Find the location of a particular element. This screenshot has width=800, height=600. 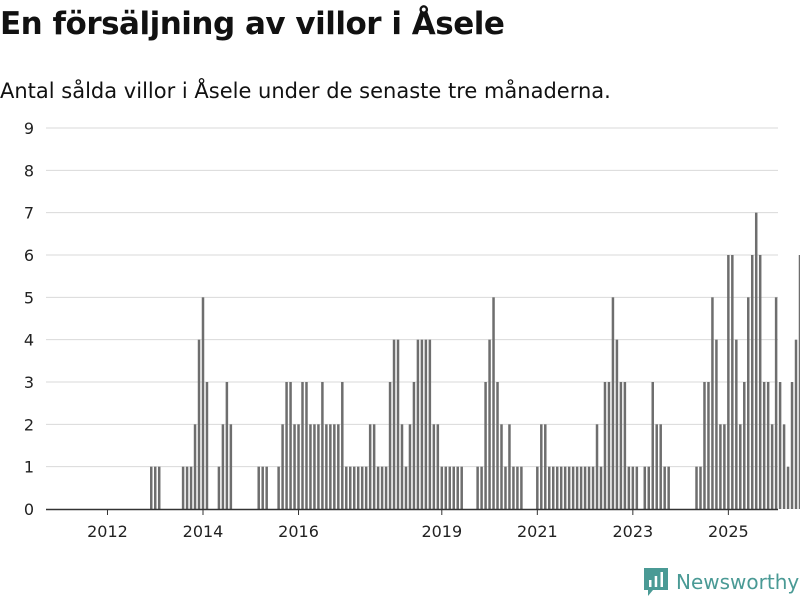

x-tick-label: 2016 is located at coordinates (298, 531).